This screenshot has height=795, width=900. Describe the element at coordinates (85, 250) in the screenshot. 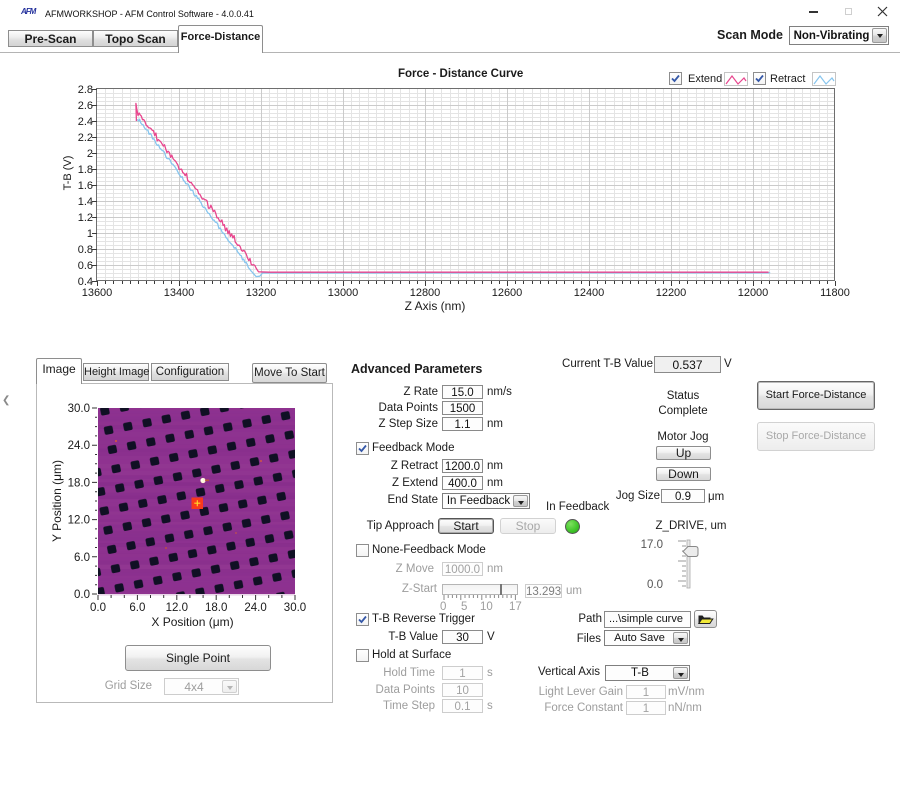

I see `svg-text: 0.8` at that location.